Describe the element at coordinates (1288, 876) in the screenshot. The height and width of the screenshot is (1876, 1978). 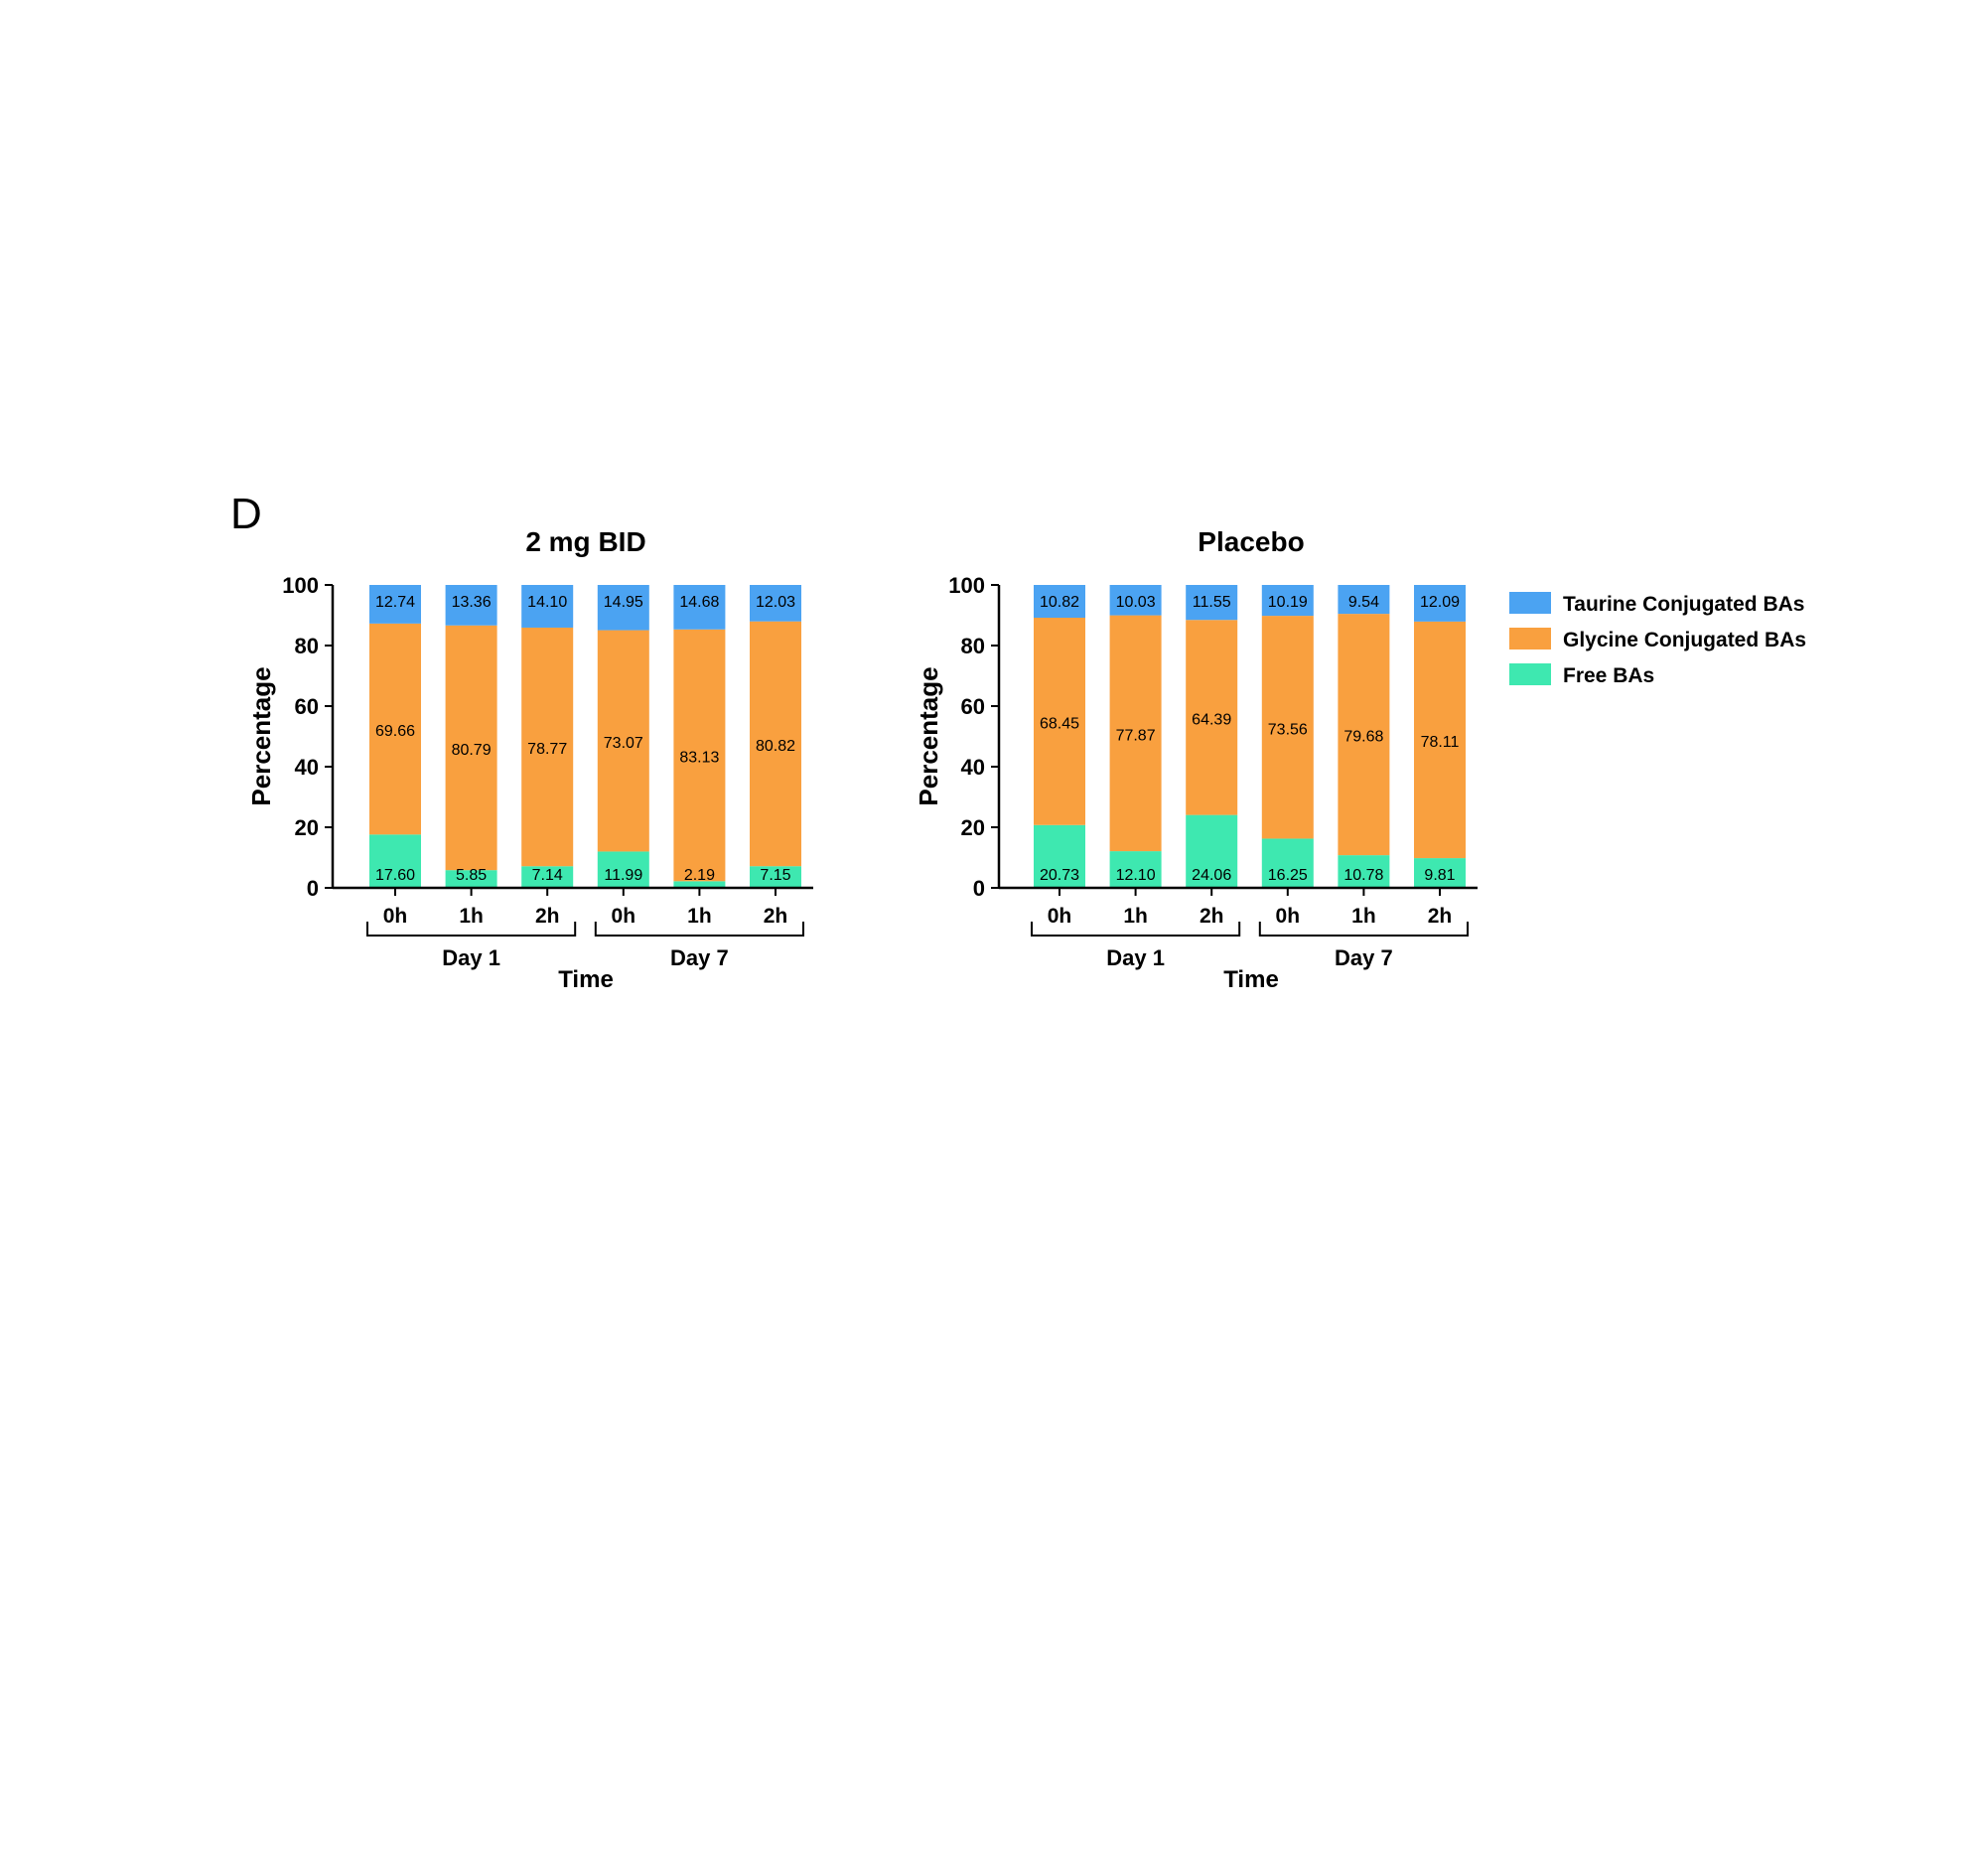
I see `data-label-free-bas: 16.25` at that location.